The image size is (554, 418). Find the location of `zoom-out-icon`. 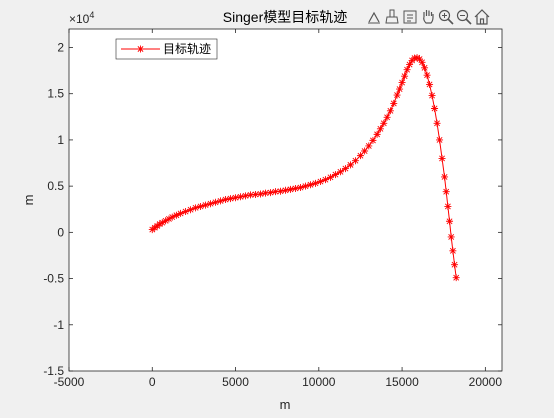

zoom-out-icon is located at coordinates (464, 17).